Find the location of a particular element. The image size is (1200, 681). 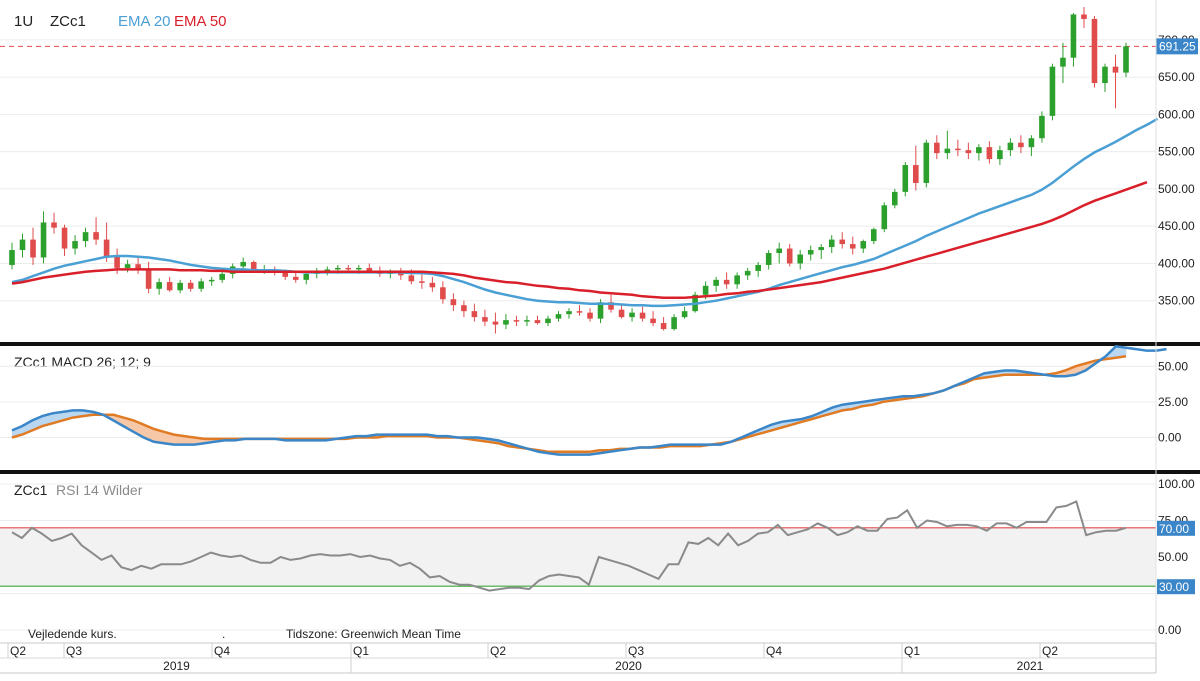

year-label: 2021 is located at coordinates (1030, 666).